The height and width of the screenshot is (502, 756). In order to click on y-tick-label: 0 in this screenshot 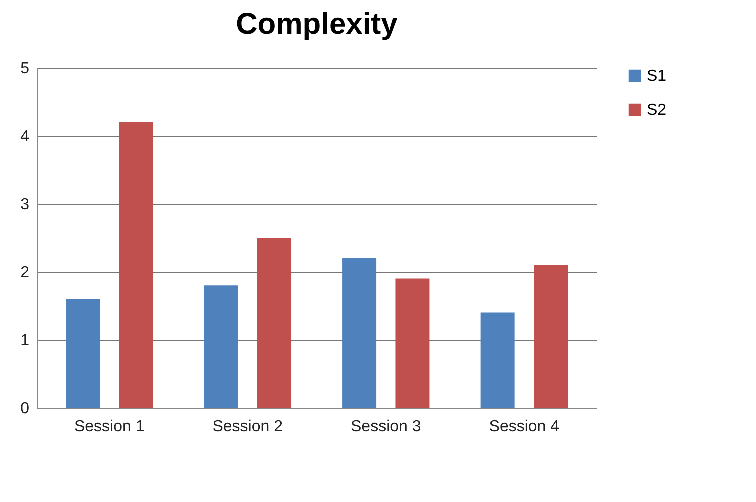, I will do `click(25, 409)`.